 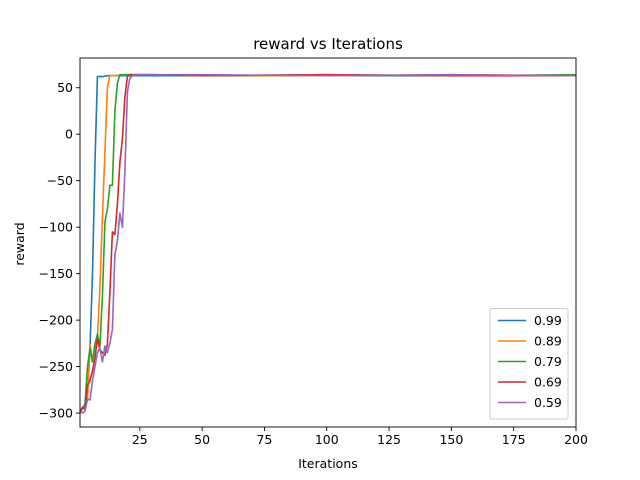 I want to click on x-tick-label: 125, so click(x=389, y=439).